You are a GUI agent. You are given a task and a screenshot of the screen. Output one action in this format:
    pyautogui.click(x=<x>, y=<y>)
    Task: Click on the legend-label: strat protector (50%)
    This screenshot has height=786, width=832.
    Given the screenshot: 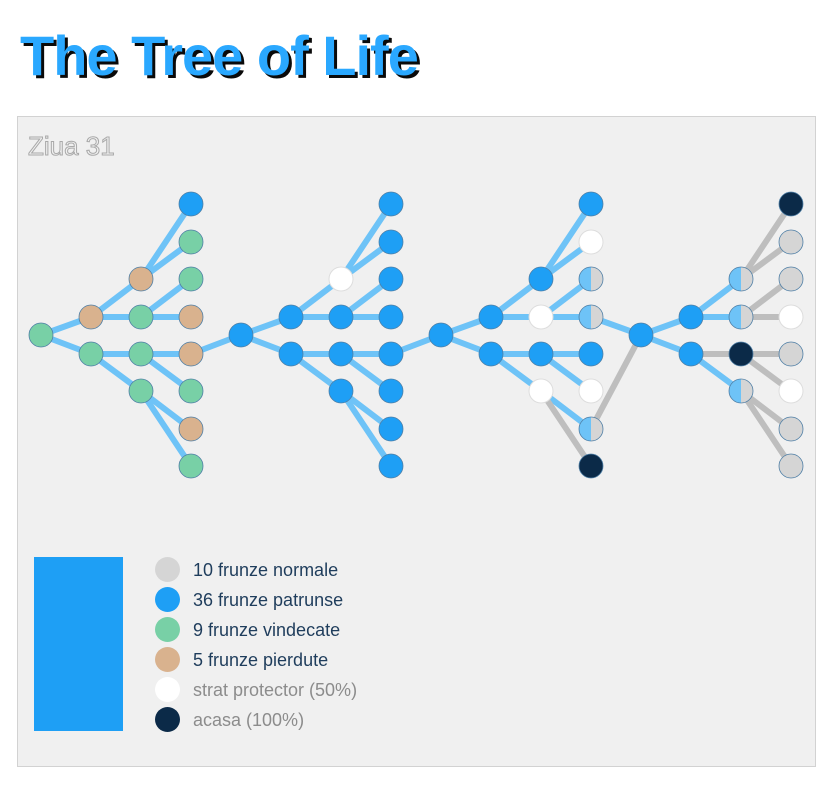 What is the action you would take?
    pyautogui.click(x=275, y=690)
    